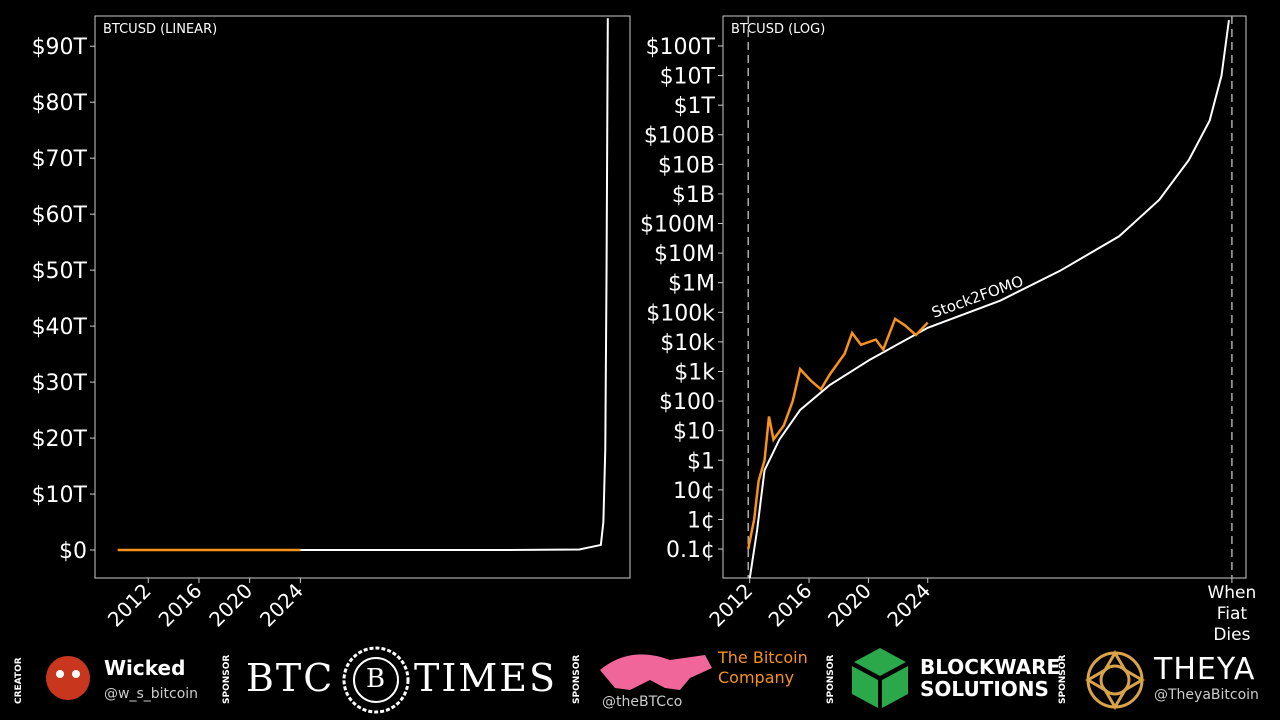 Image resolution: width=1280 pixels, height=720 pixels. I want to click on y-tick-label: $30T, so click(60, 383).